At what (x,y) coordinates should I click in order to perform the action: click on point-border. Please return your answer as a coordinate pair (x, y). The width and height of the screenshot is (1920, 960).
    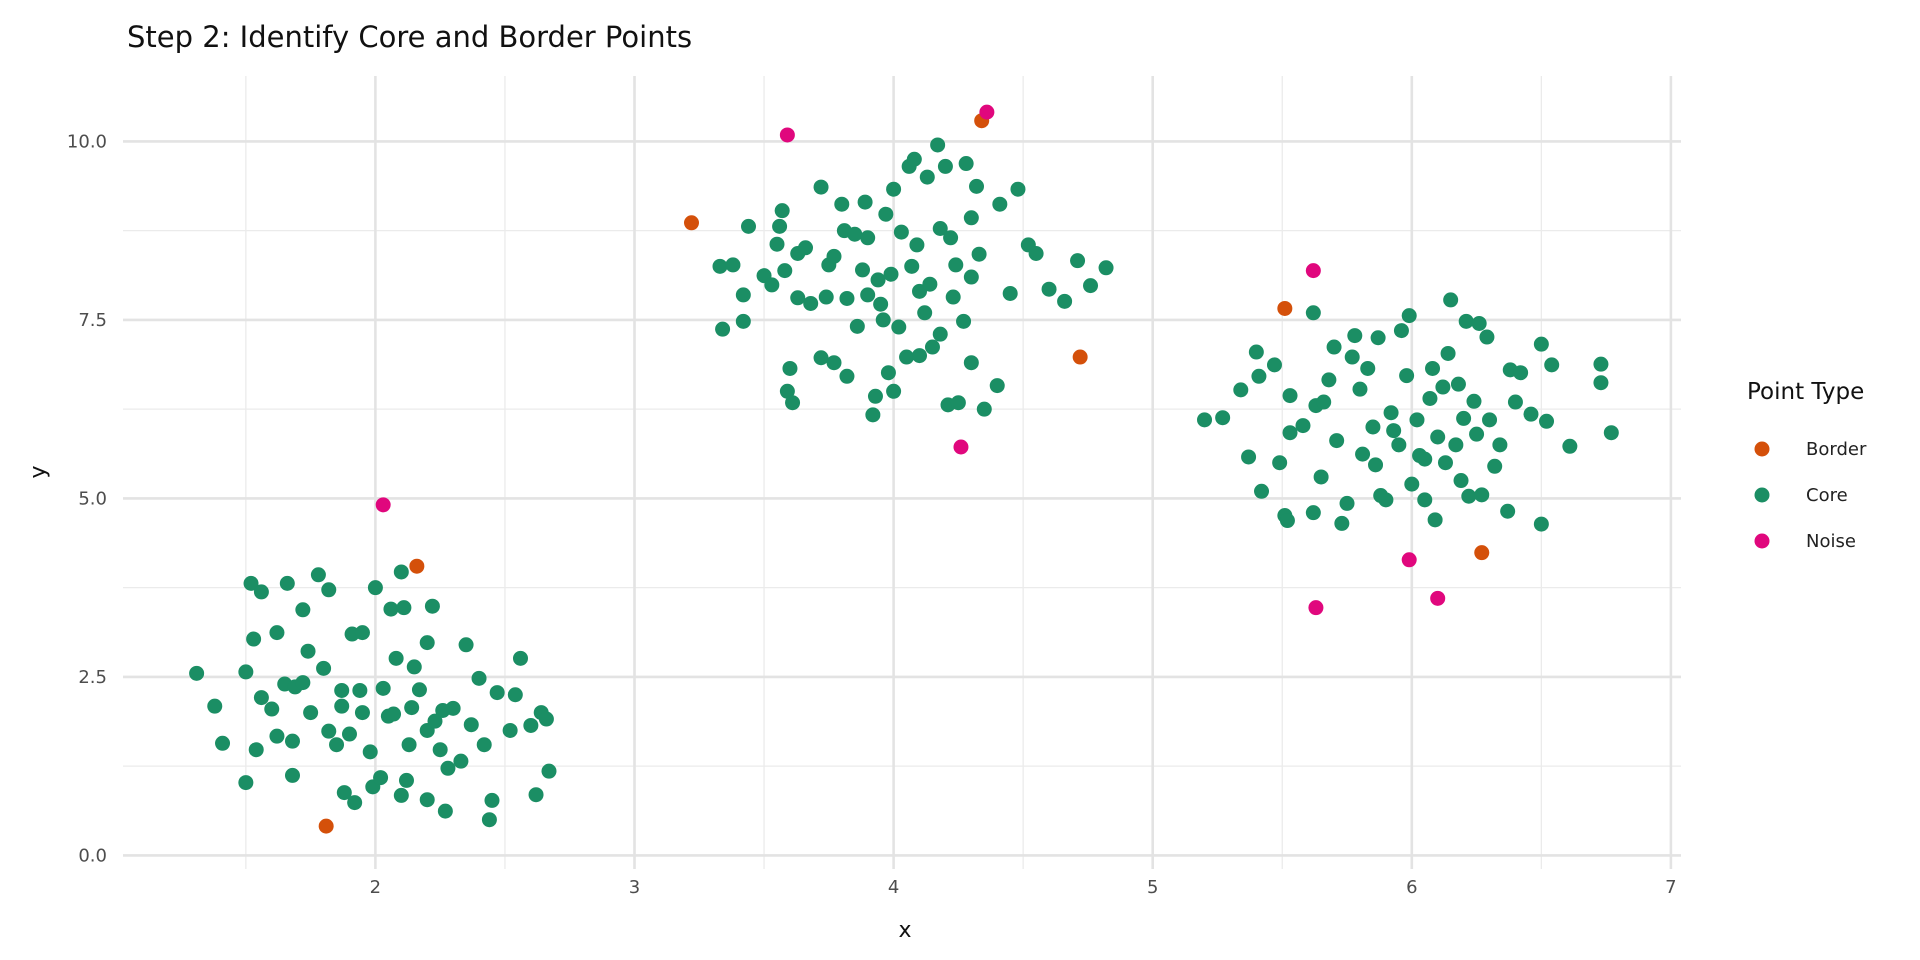
    Looking at the image, I should click on (1482, 553).